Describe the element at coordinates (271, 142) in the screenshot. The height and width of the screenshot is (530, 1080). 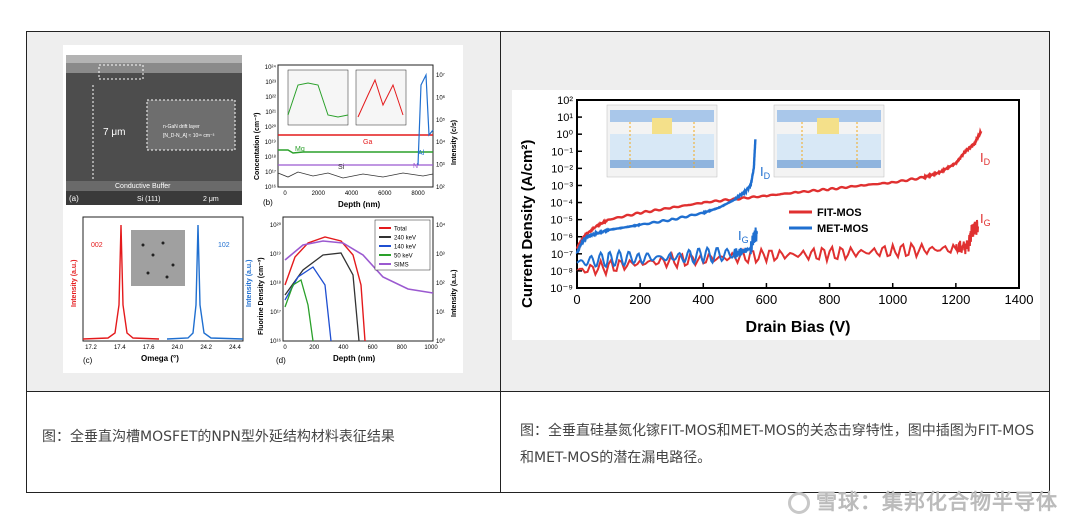
I see `panel-b-y-tick: 10¹⁹` at that location.